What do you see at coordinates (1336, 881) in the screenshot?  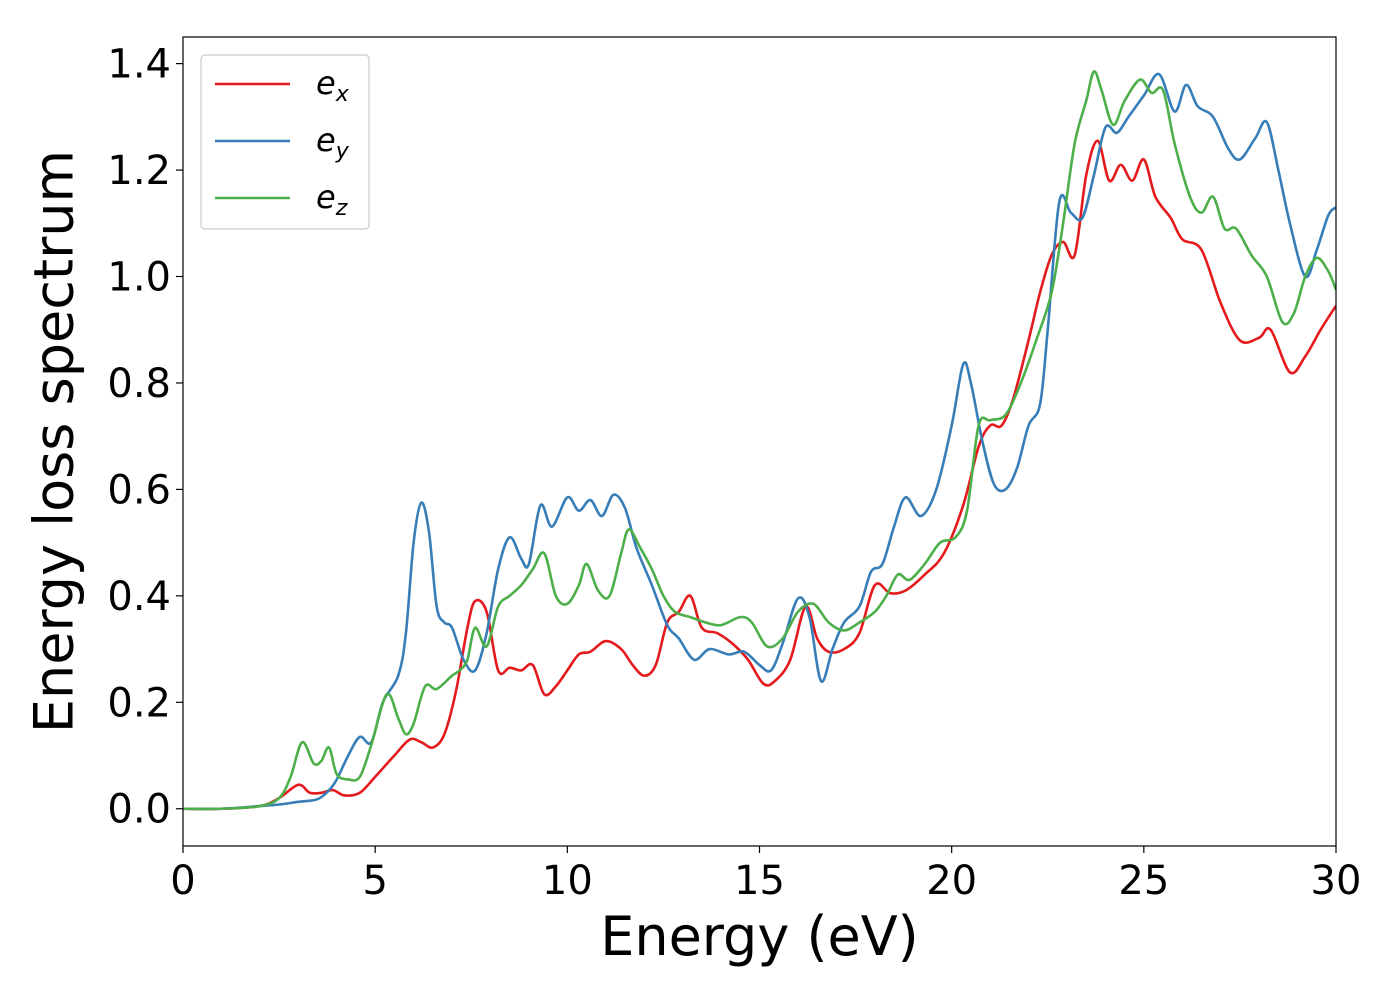 I see `x-tick-label: 30` at bounding box center [1336, 881].